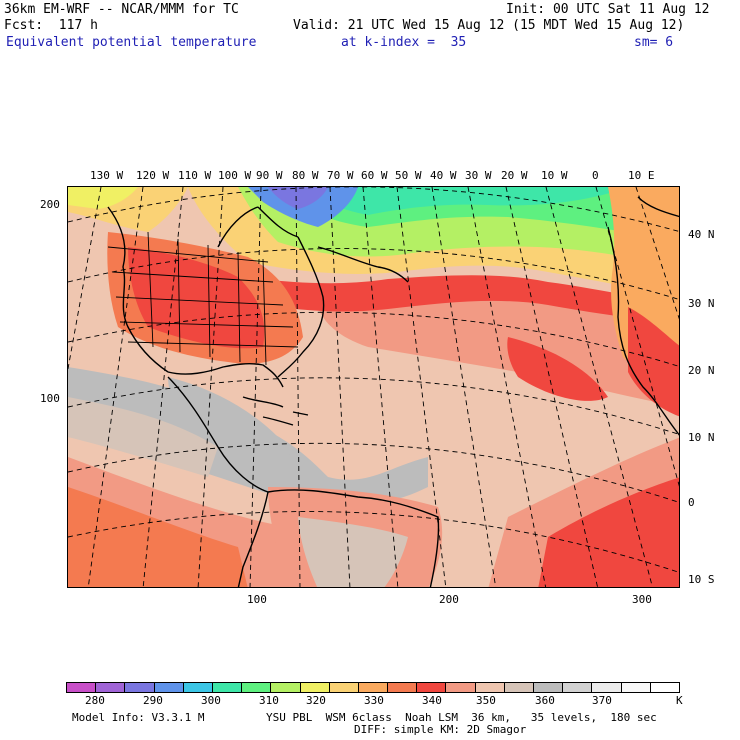 This screenshot has width=740, height=740. Describe the element at coordinates (545, 700) in the screenshot. I see `colorbar-tick-label: 360` at that location.